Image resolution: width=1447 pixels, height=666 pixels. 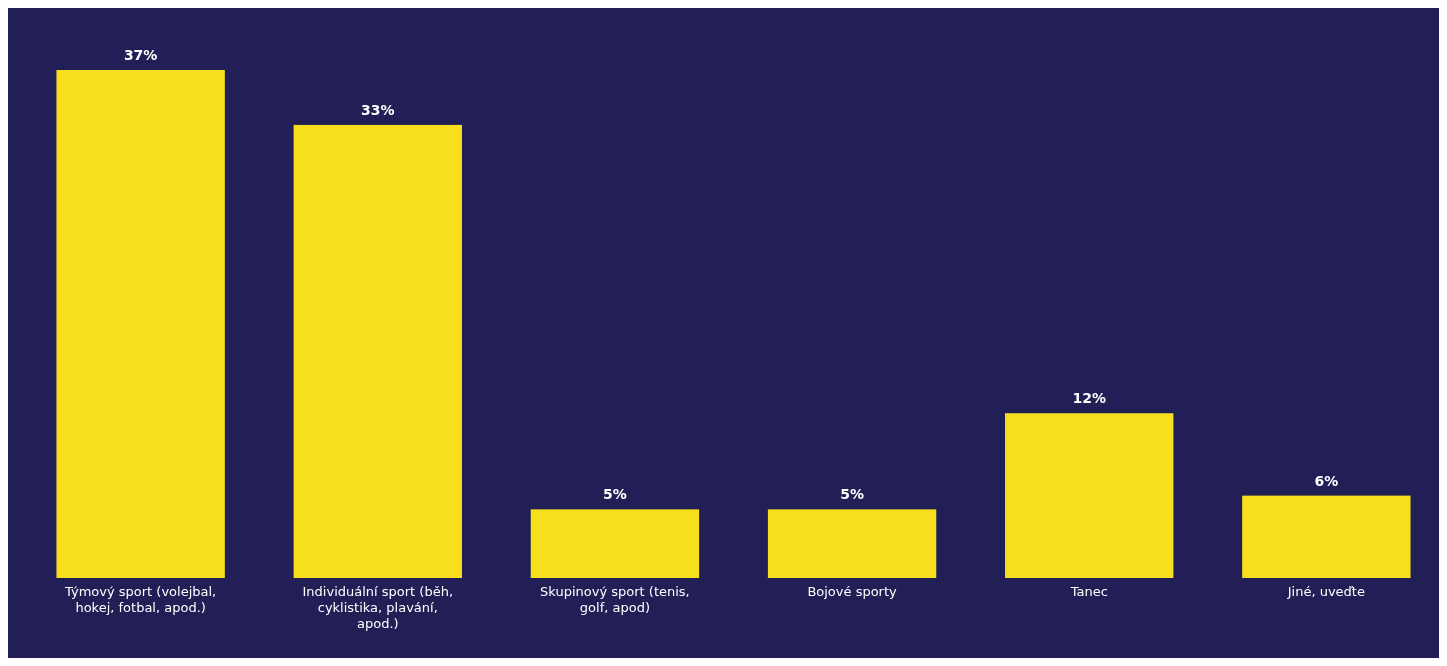 I want to click on data-label: 37%, so click(x=140, y=55).